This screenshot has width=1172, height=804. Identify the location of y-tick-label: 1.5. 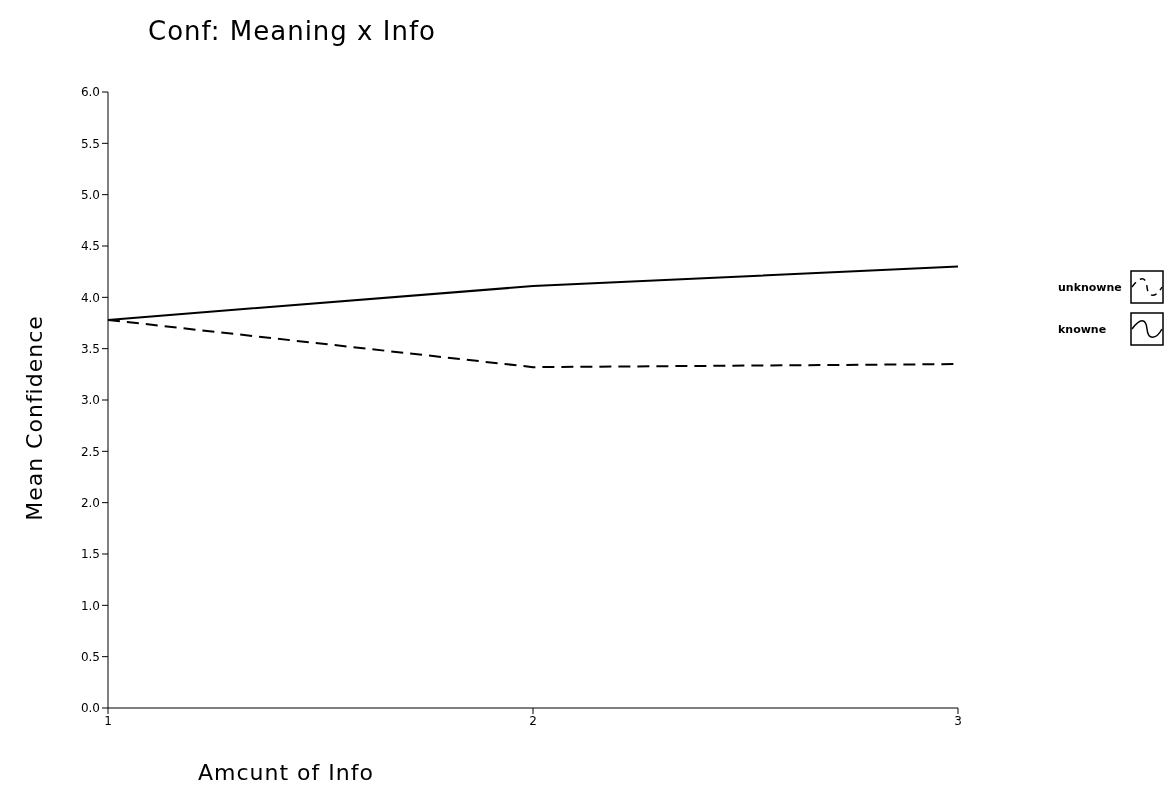
(90, 554).